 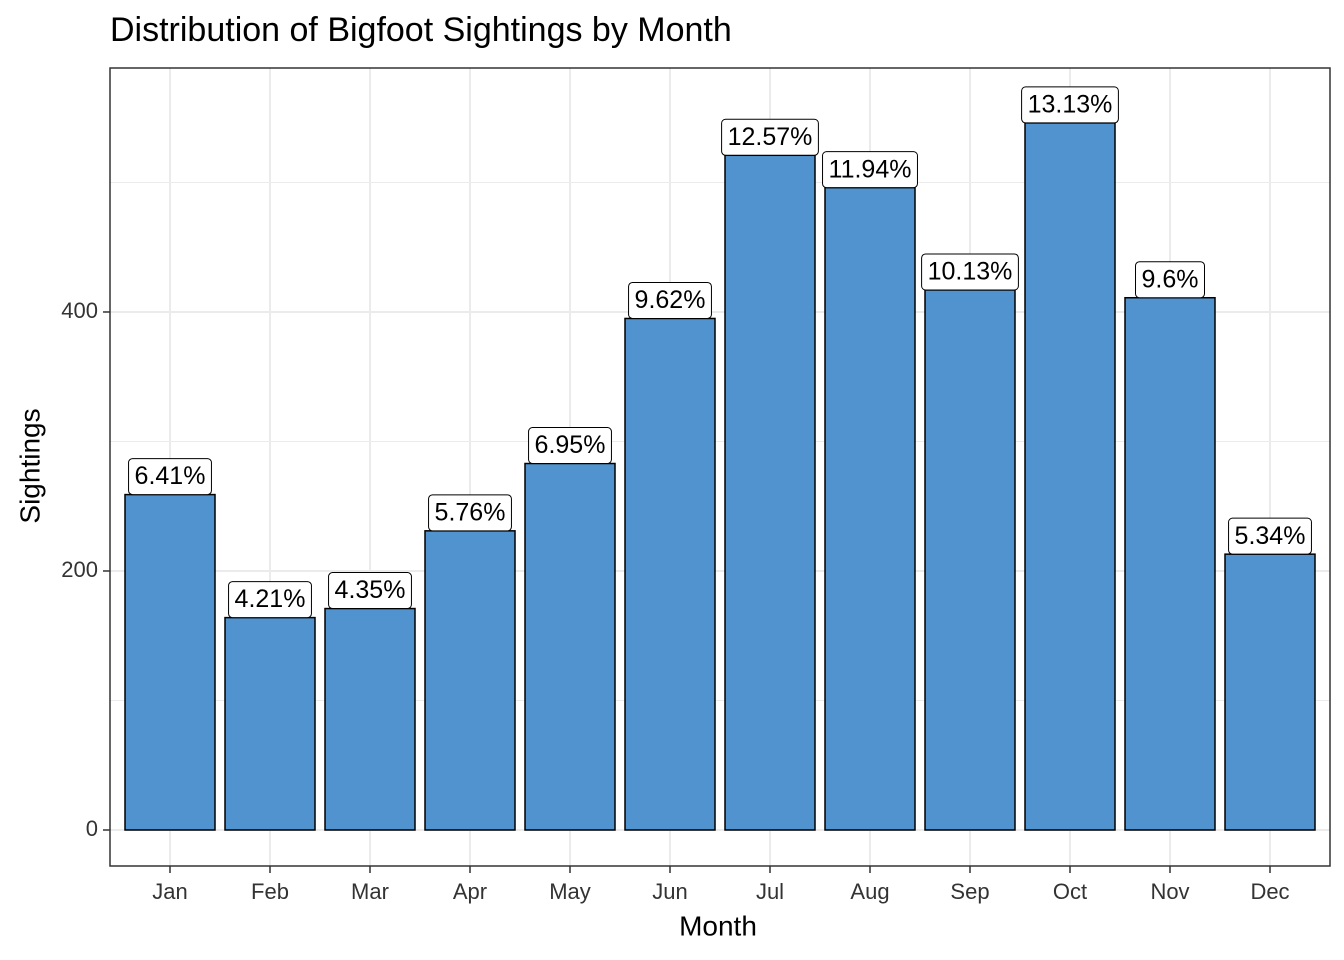 What do you see at coordinates (1169, 891) in the screenshot?
I see `x-tick-label: Nov` at bounding box center [1169, 891].